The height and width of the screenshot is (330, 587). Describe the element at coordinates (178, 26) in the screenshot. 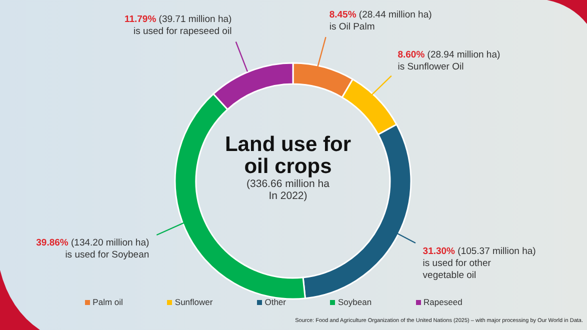

I see `data-label: 11.79% (39.71 million ha) is used for rapeseed oil` at that location.